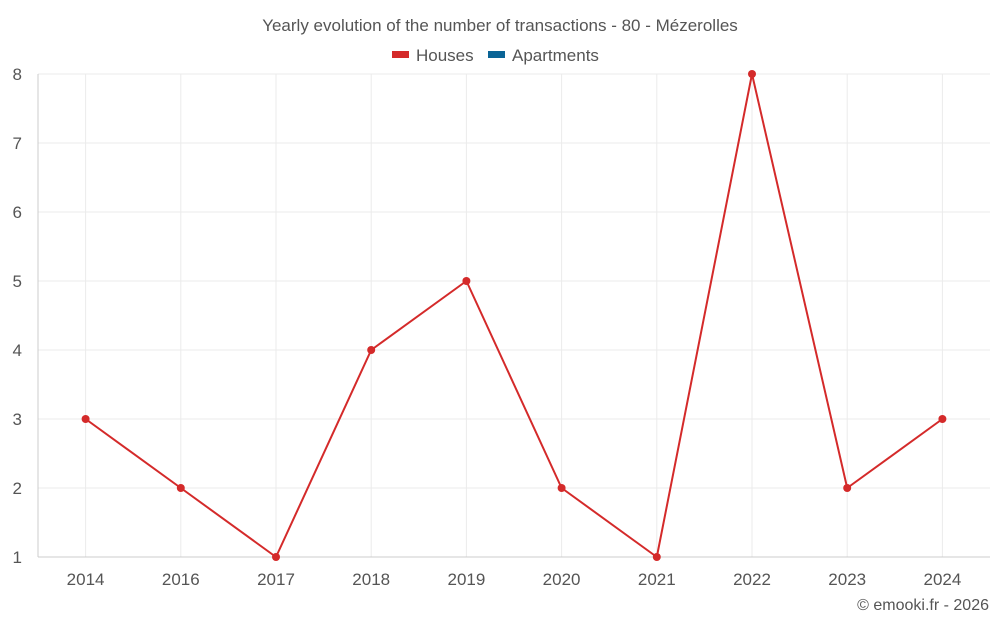  I want to click on data-point-houses-2017, so click(276, 557).